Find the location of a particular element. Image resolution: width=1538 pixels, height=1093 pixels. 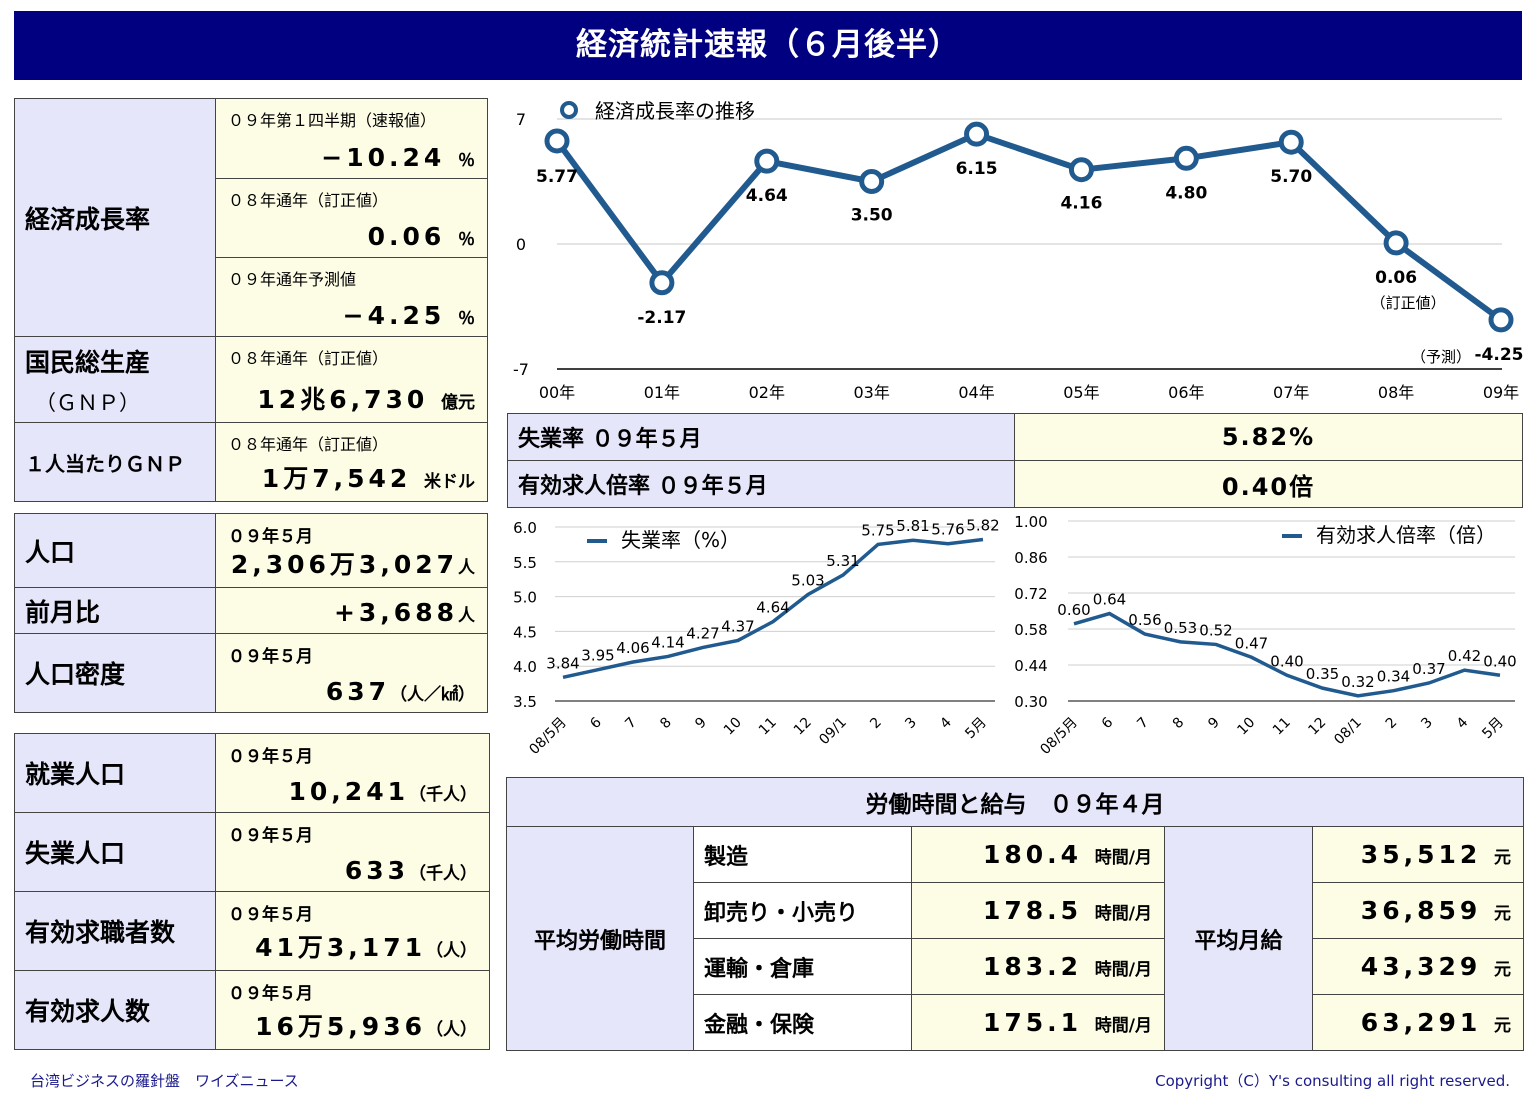

job-openings-value-wrap: 16万5,936（人） is located at coordinates (366, 1025).